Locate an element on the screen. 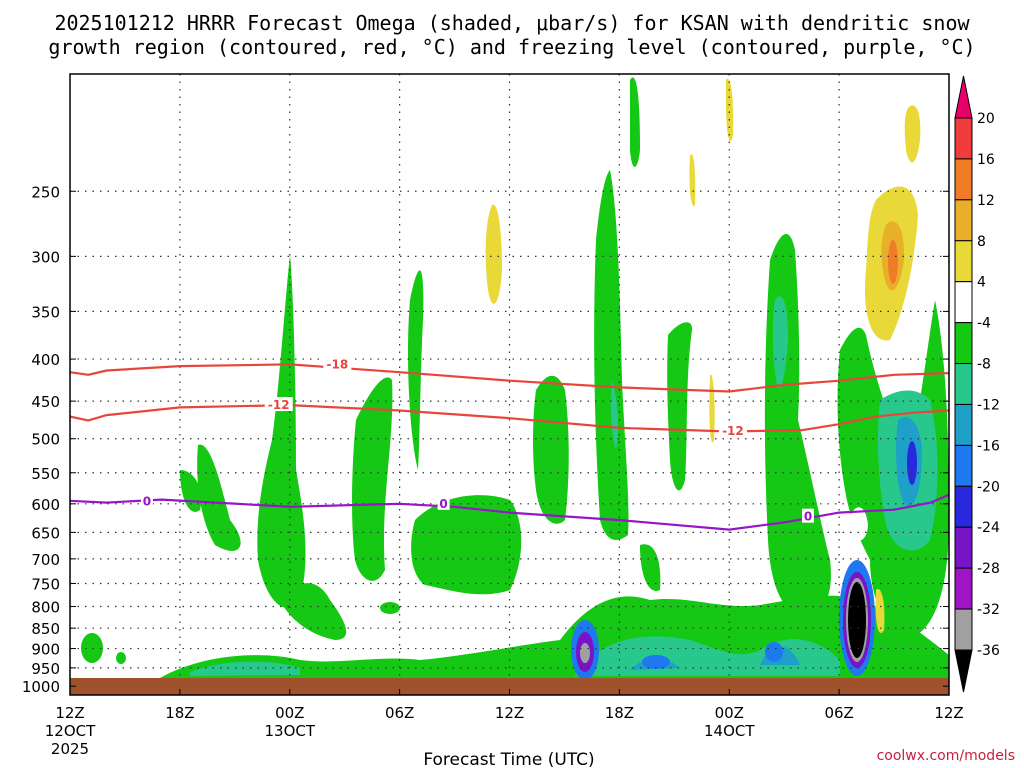 Image resolution: width=1024 pixels, height=768 pixels. y-tick-label: 400 is located at coordinates (45, 360).